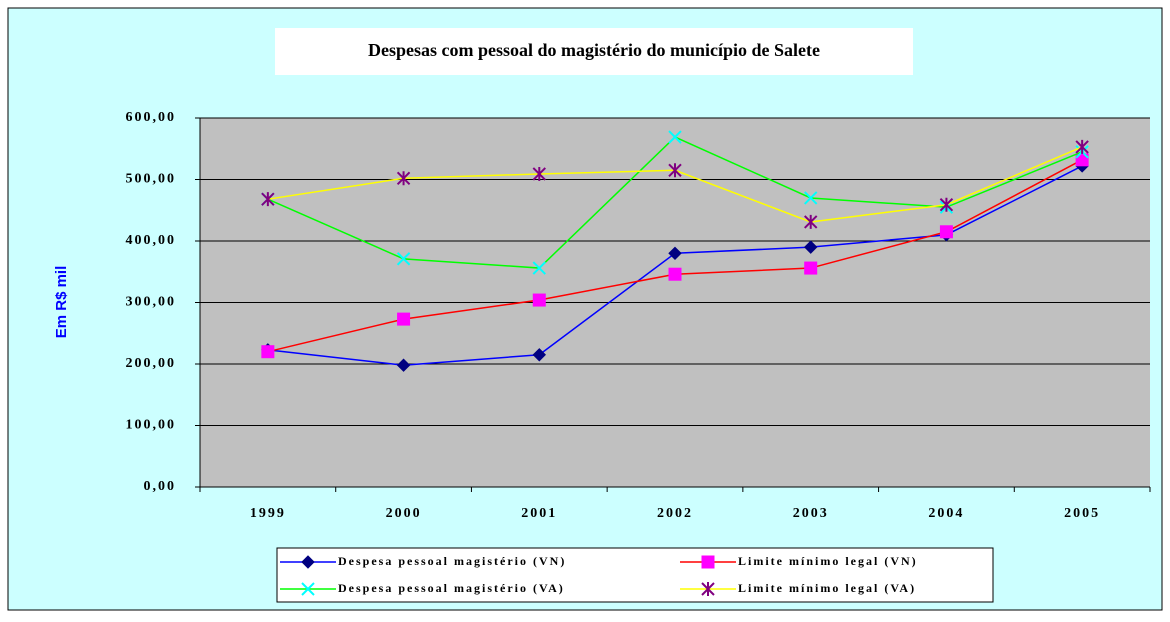 This screenshot has width=1170, height=622. I want to click on legend-label: Limite mínimo legal (VN), so click(828, 561).